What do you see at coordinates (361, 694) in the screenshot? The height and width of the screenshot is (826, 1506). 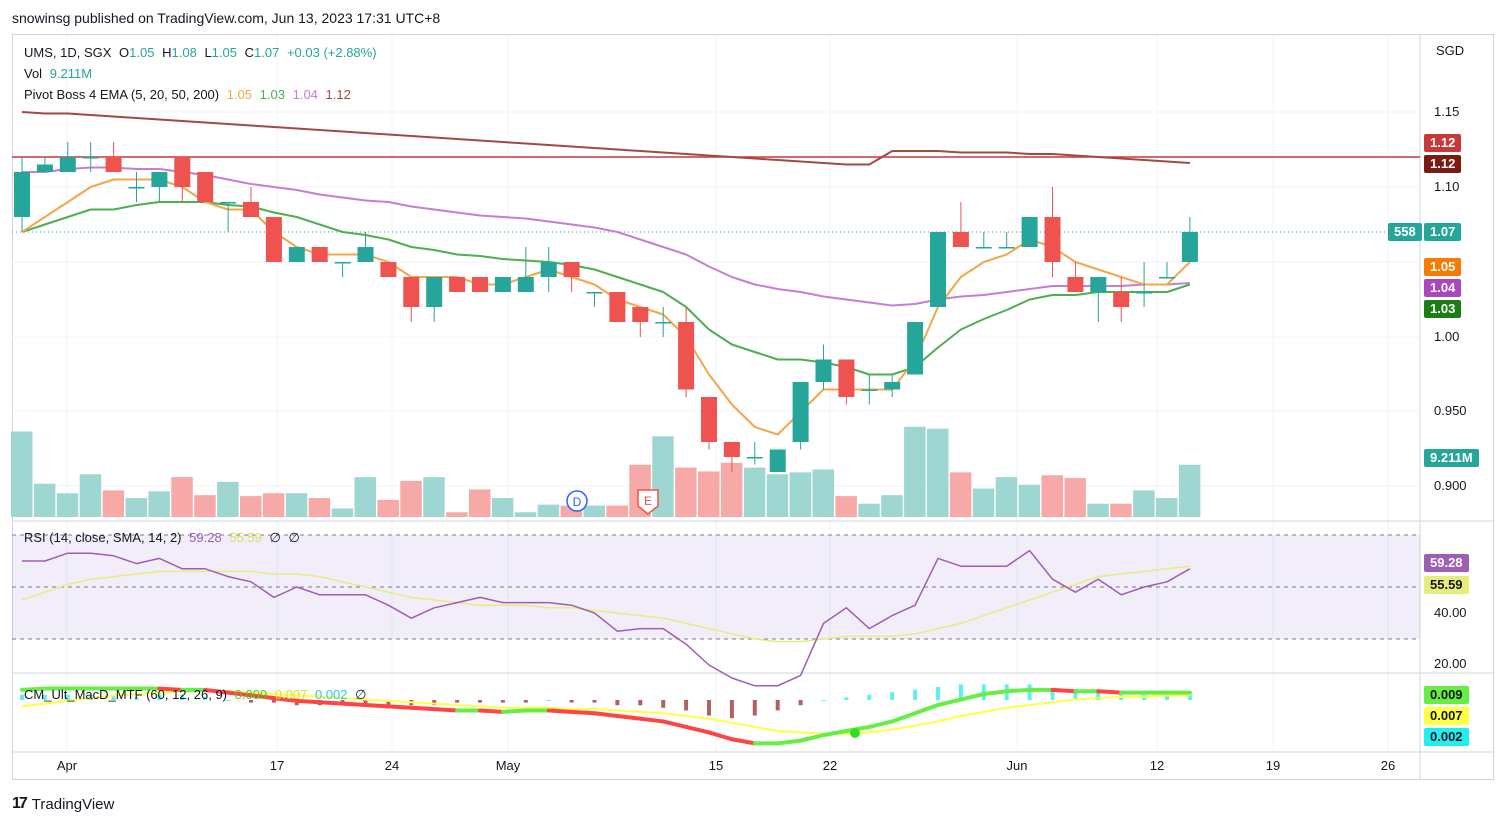 I see `macd-extra: ∅` at bounding box center [361, 694].